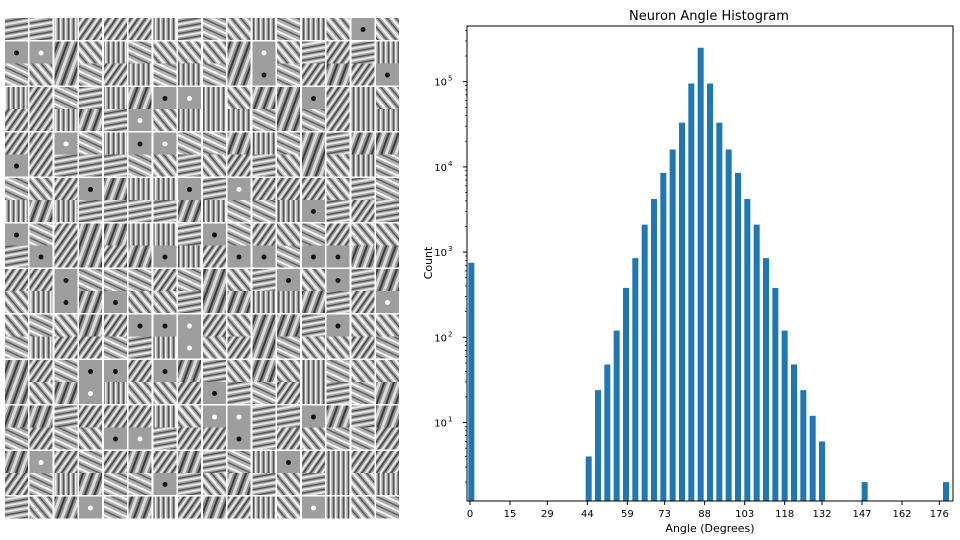 Image resolution: width=960 pixels, height=540 pixels. Describe the element at coordinates (587, 514) in the screenshot. I see `x-tick-label: 44` at that location.